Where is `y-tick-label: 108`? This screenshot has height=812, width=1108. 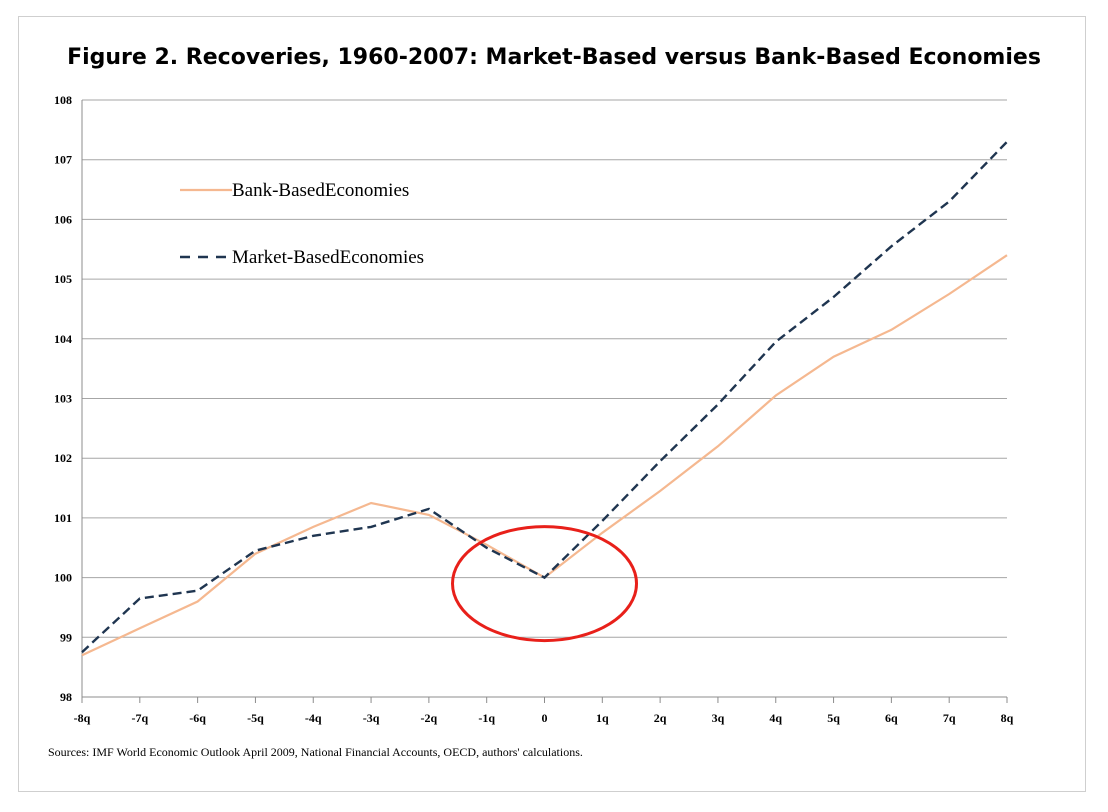 y-tick-label: 108 is located at coordinates (63, 100).